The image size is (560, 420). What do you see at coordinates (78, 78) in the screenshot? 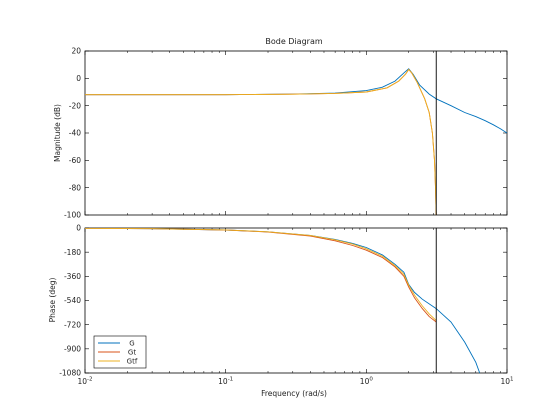
I see `magnitude-ytick-label: 0` at bounding box center [78, 78].